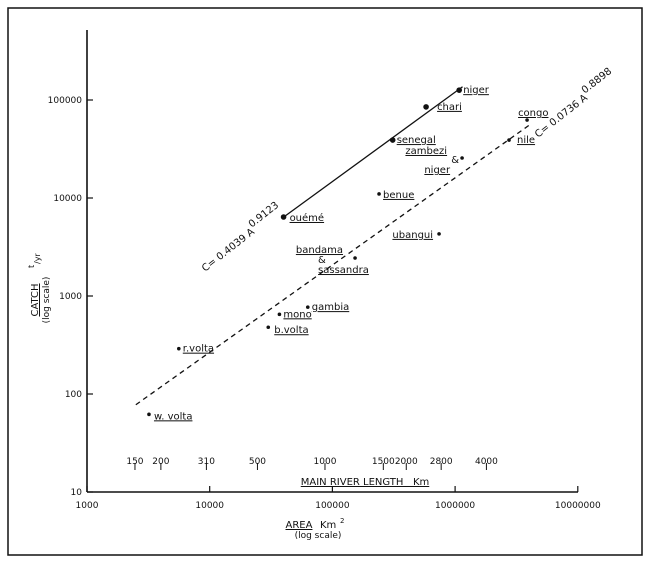  What do you see at coordinates (449, 107) in the screenshot?
I see `point-label: chari` at bounding box center [449, 107].